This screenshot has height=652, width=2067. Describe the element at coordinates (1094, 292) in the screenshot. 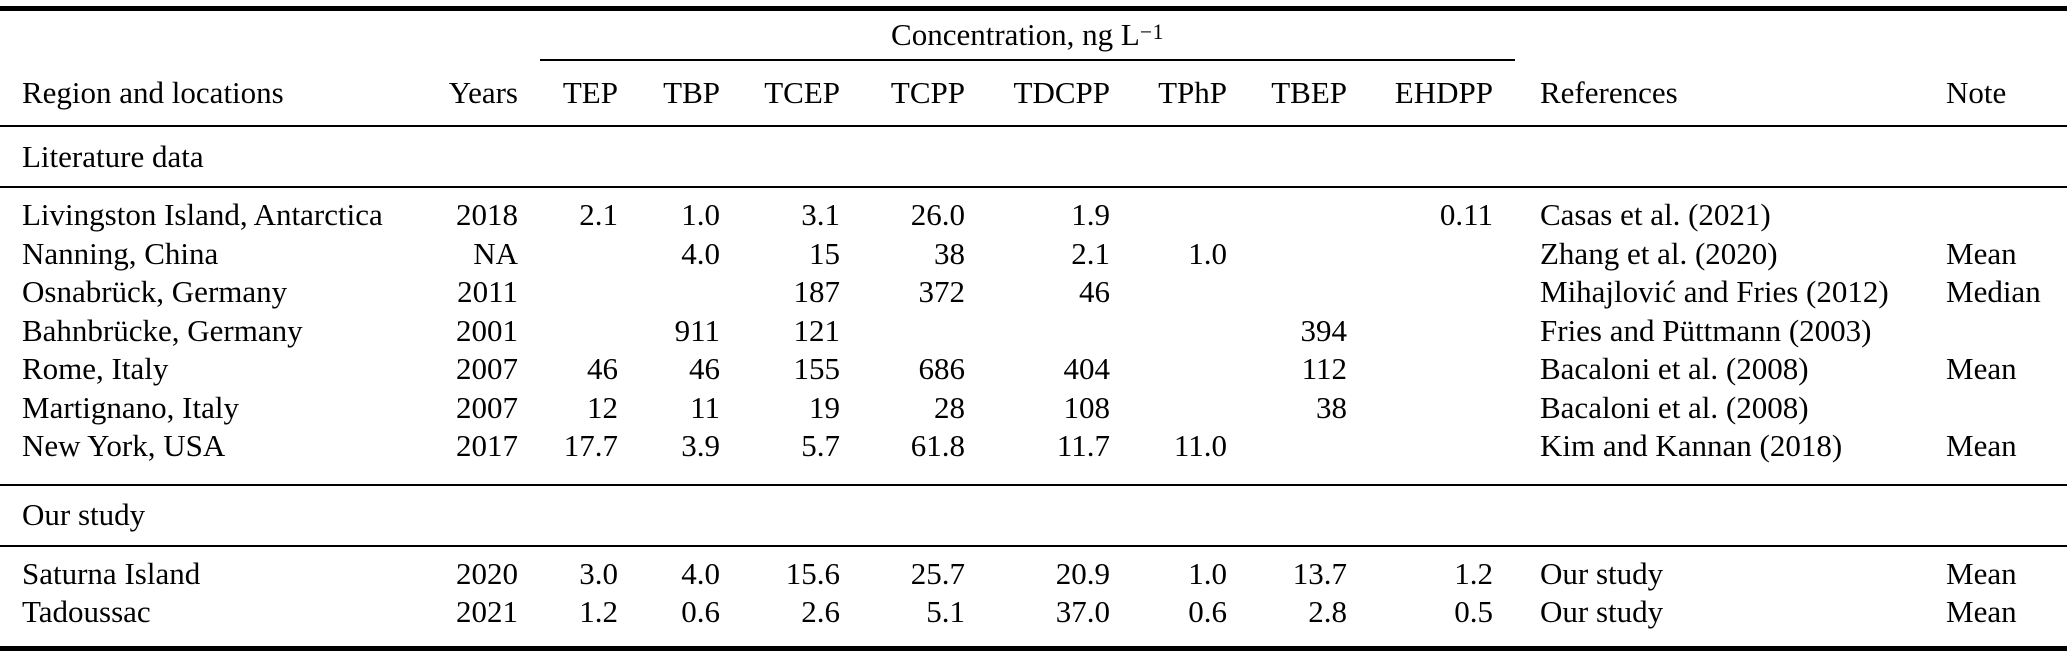

I see `cell-tdcpp: 46` at that location.